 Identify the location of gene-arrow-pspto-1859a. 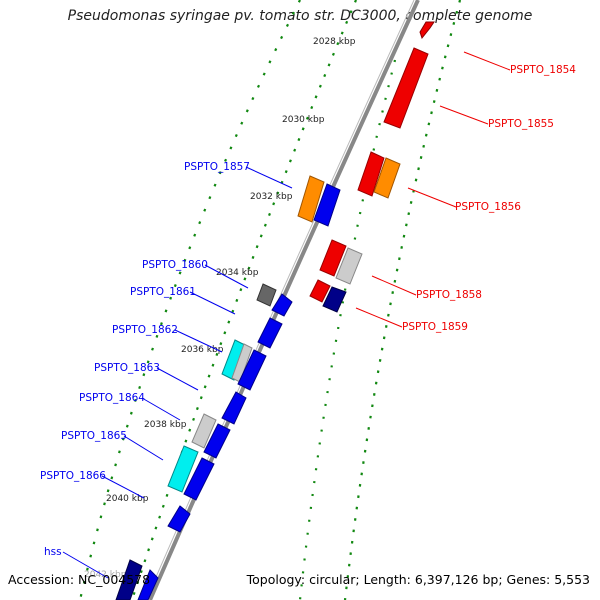
(320, 291).